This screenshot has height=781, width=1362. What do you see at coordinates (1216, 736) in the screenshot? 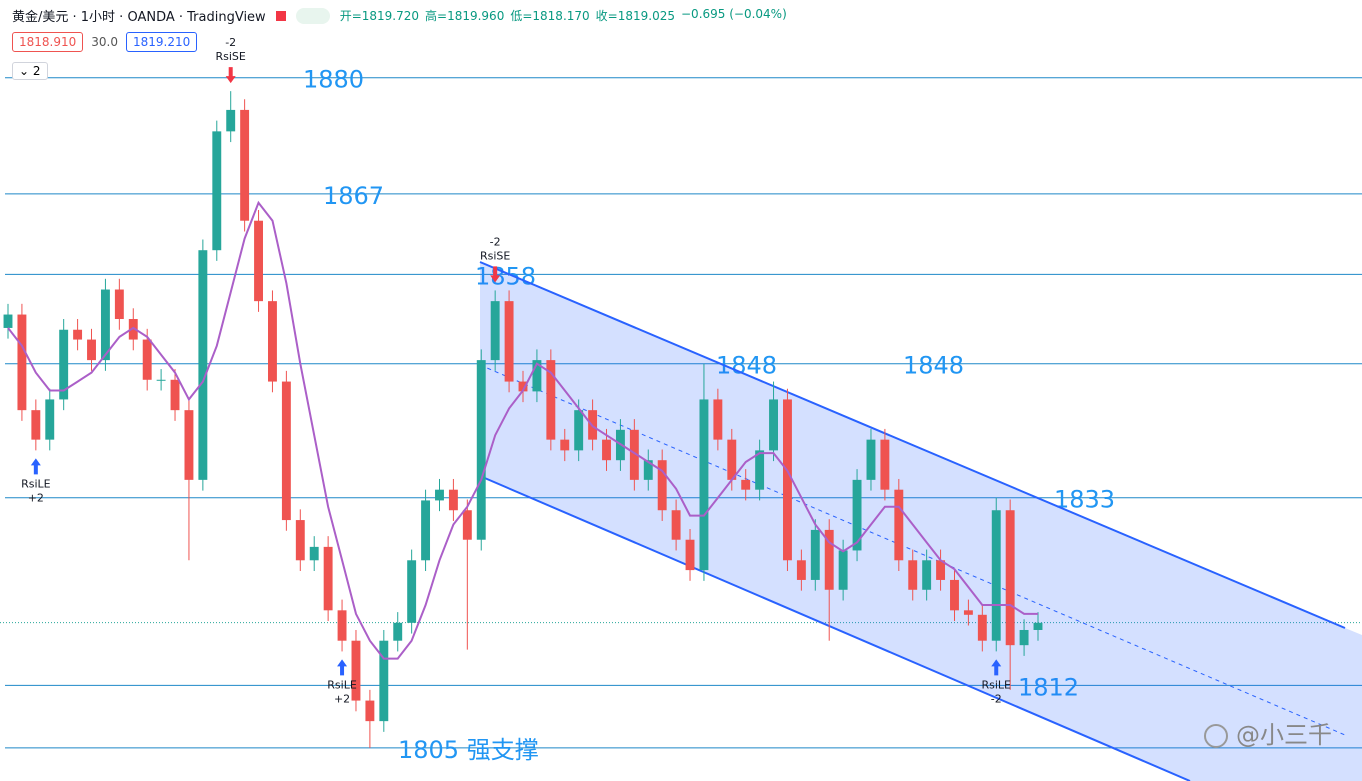
I see `watermark-icon` at bounding box center [1216, 736].